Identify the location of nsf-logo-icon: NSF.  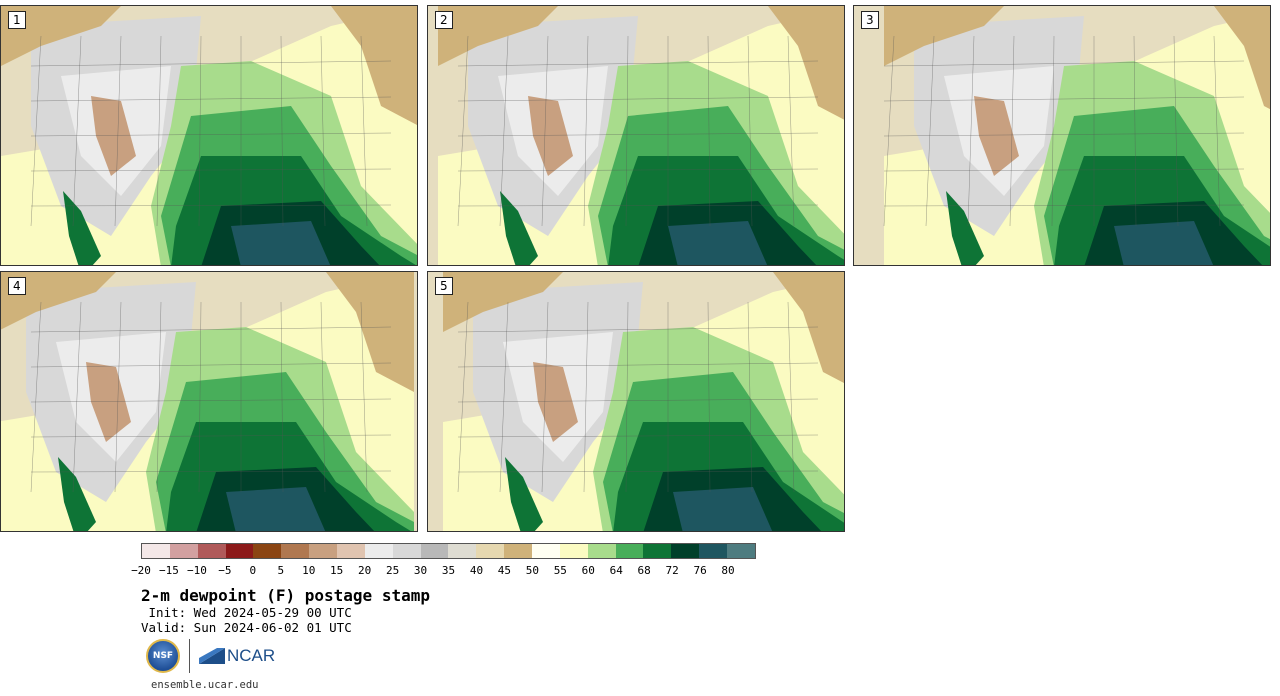
(163, 656).